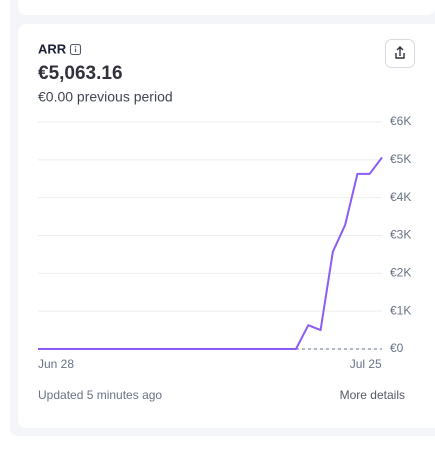 The width and height of the screenshot is (435, 453). What do you see at coordinates (397, 348) in the screenshot?
I see `y-tick-label: €0` at bounding box center [397, 348].